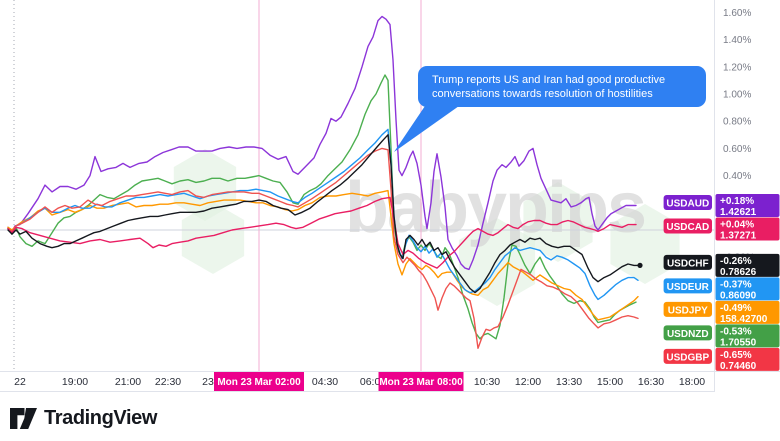 The height and width of the screenshot is (441, 780). I want to click on symbol-badge-label-usdcad: USDCAD, so click(687, 227).